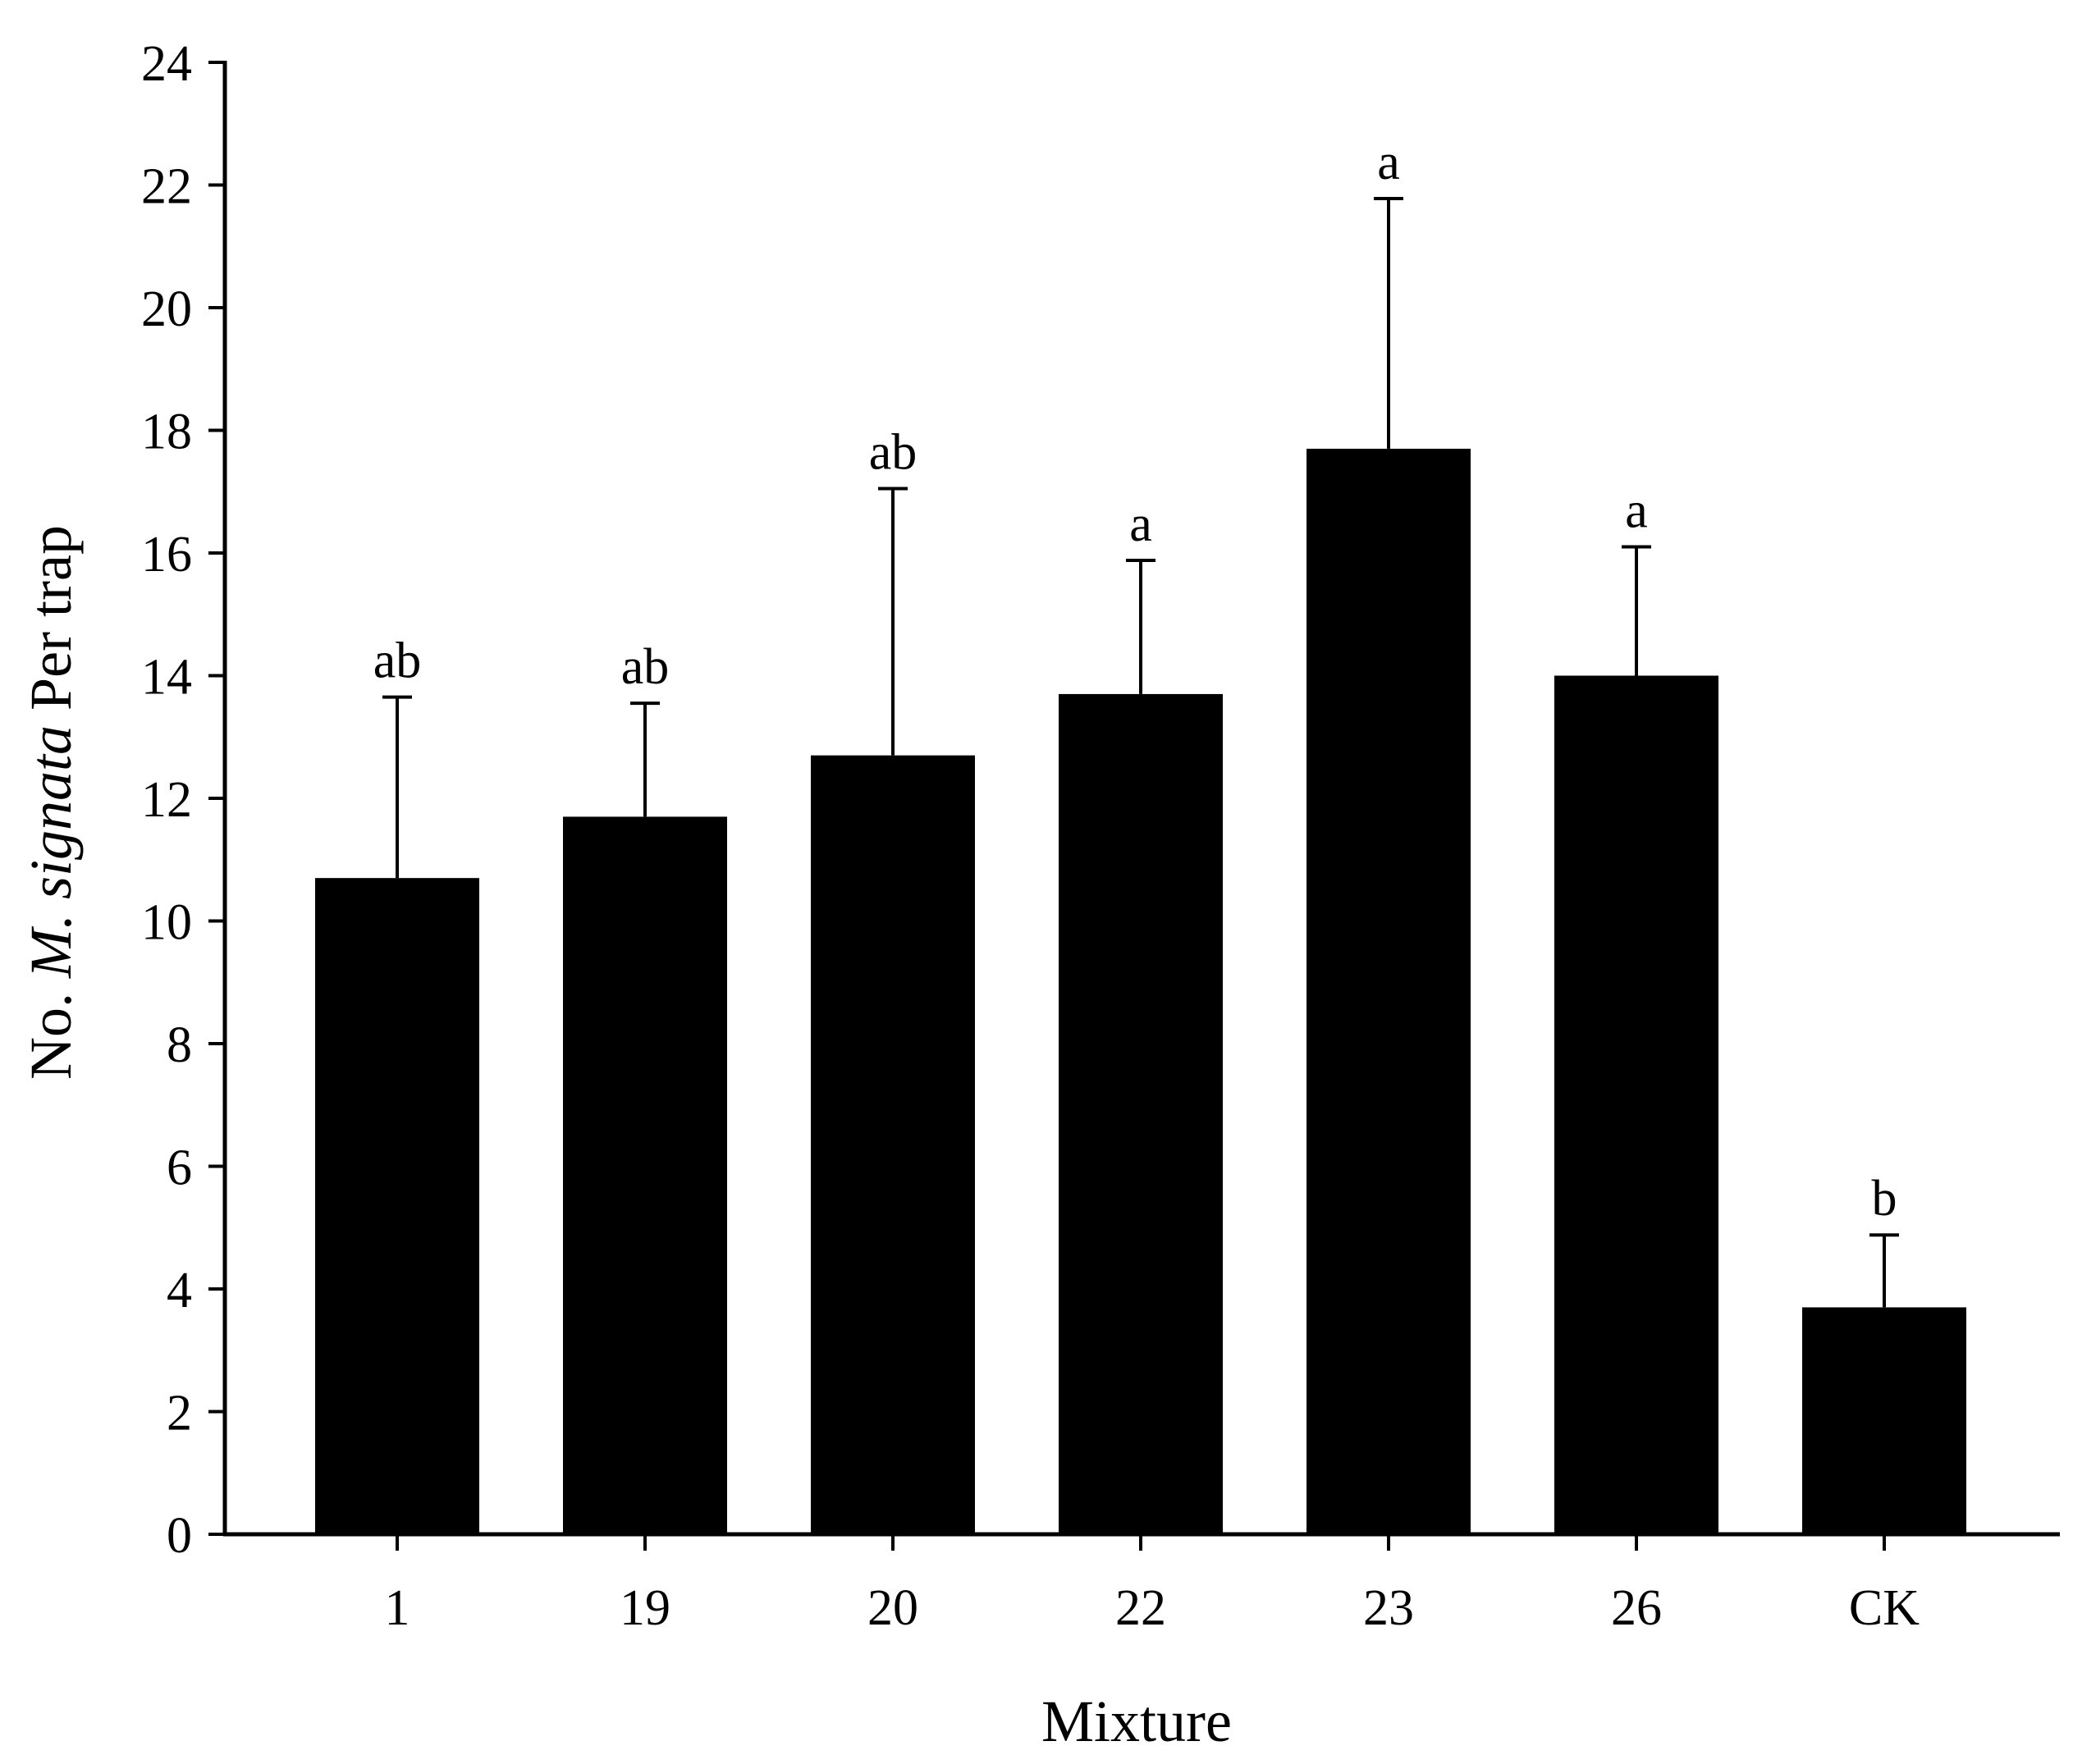 This screenshot has height=1764, width=2073. I want to click on y-tick-label: 20, so click(166, 309).